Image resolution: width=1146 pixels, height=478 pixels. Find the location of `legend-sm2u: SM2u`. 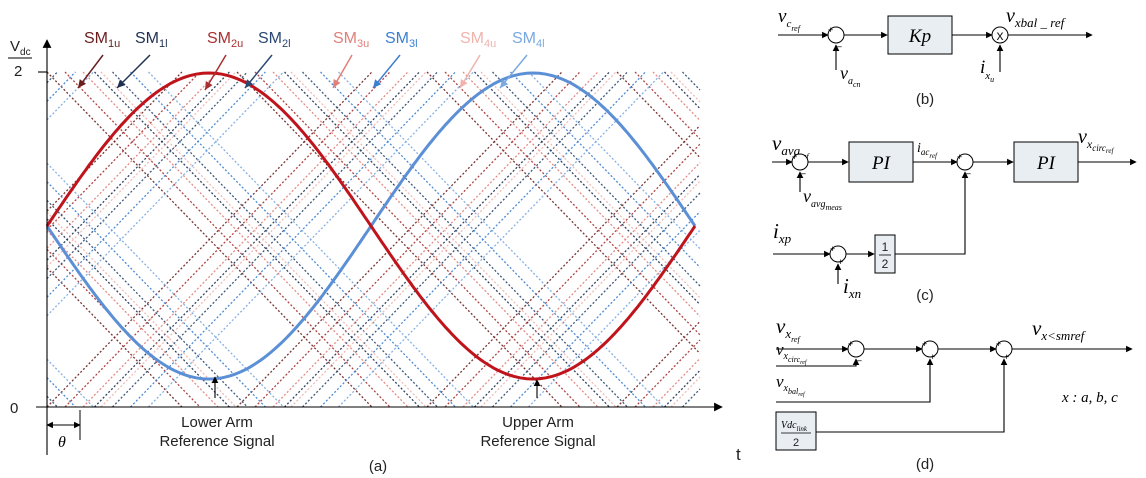

legend-sm2u: SM2u is located at coordinates (225, 40).